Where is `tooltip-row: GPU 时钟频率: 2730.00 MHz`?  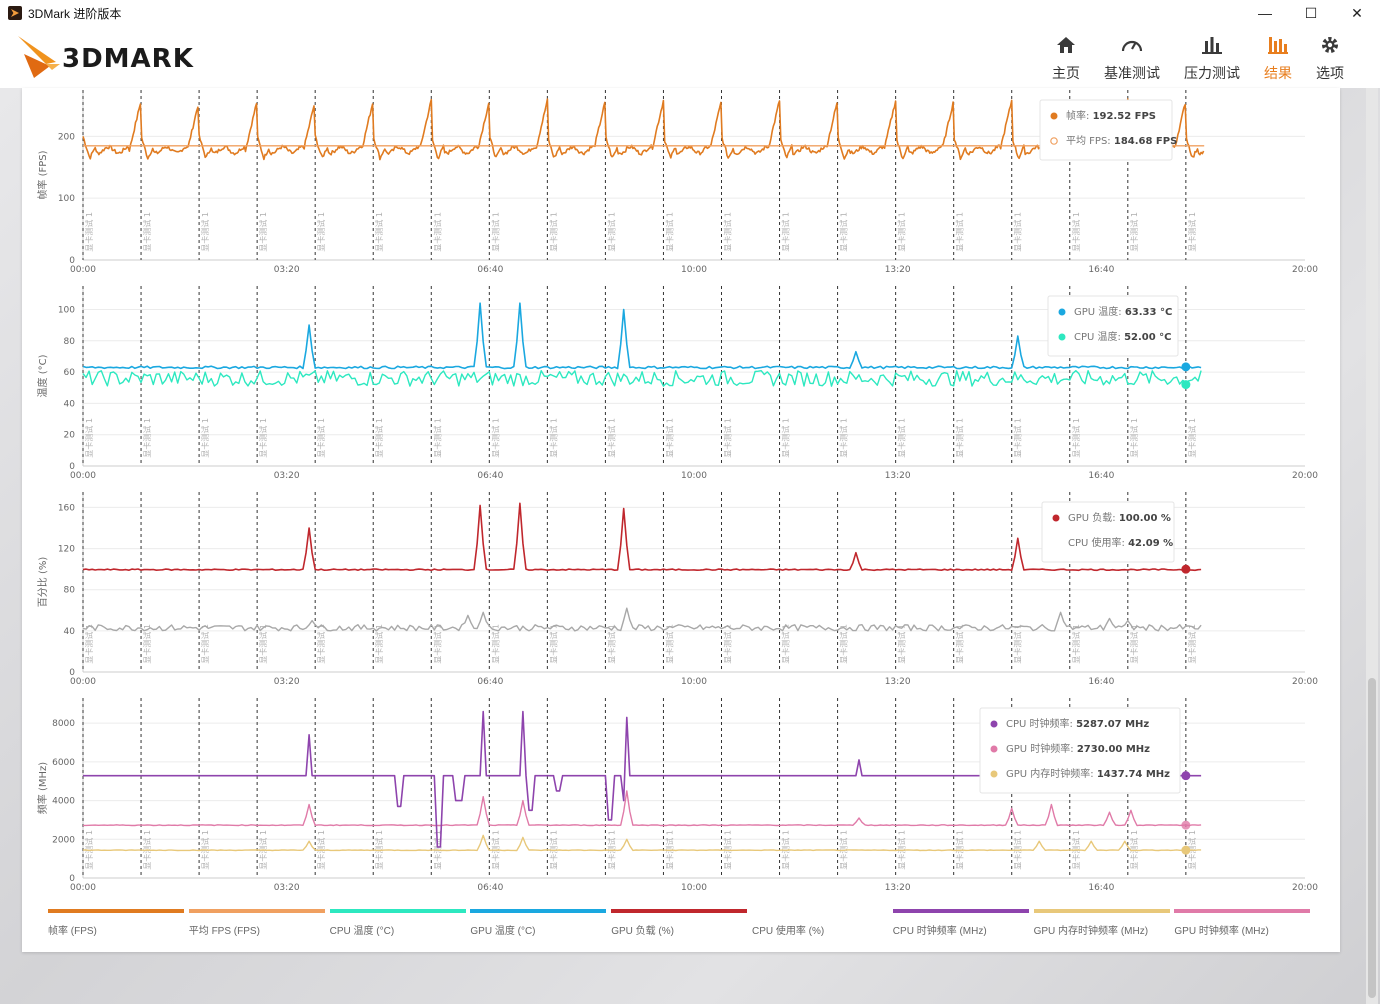
tooltip-row: GPU 时钟频率: 2730.00 MHz is located at coordinates (1078, 748).